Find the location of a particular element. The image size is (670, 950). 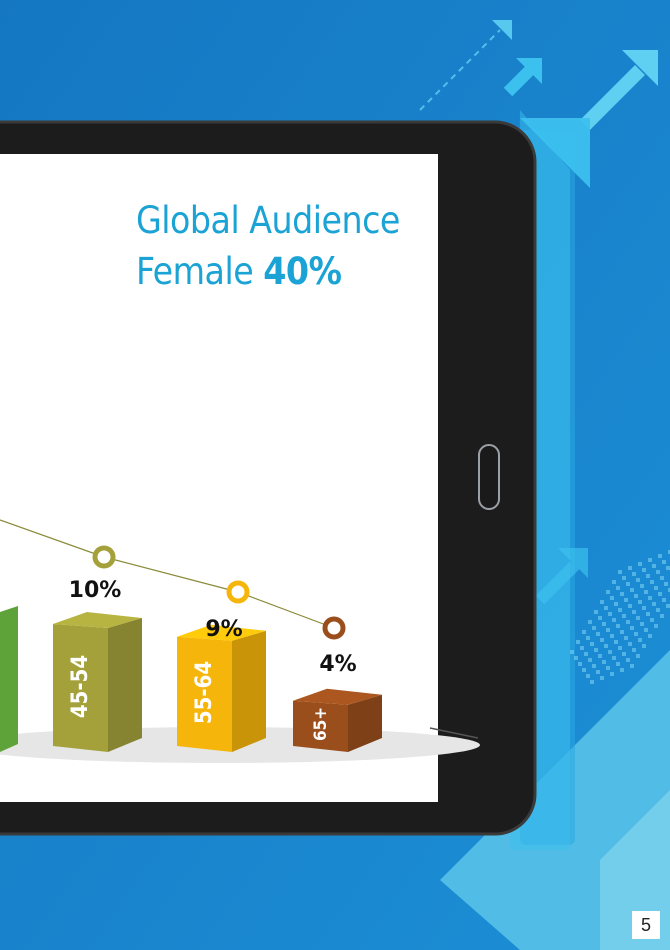

tablet-home-button is located at coordinates (489, 477).